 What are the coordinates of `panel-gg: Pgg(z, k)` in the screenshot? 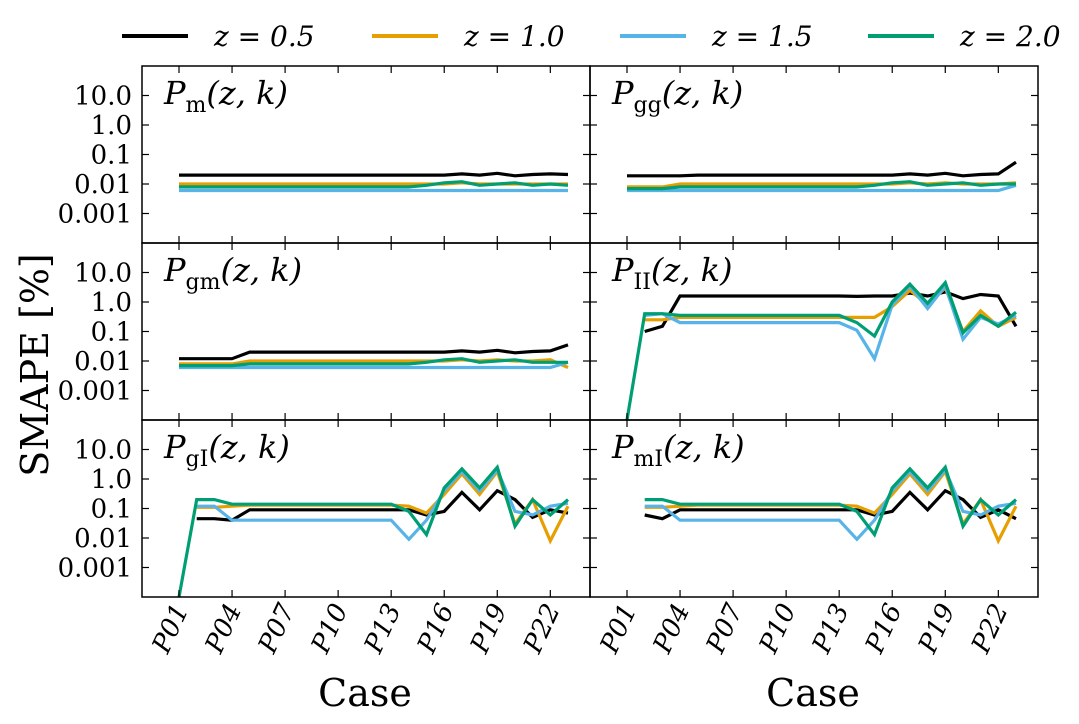 It's located at (814, 154).